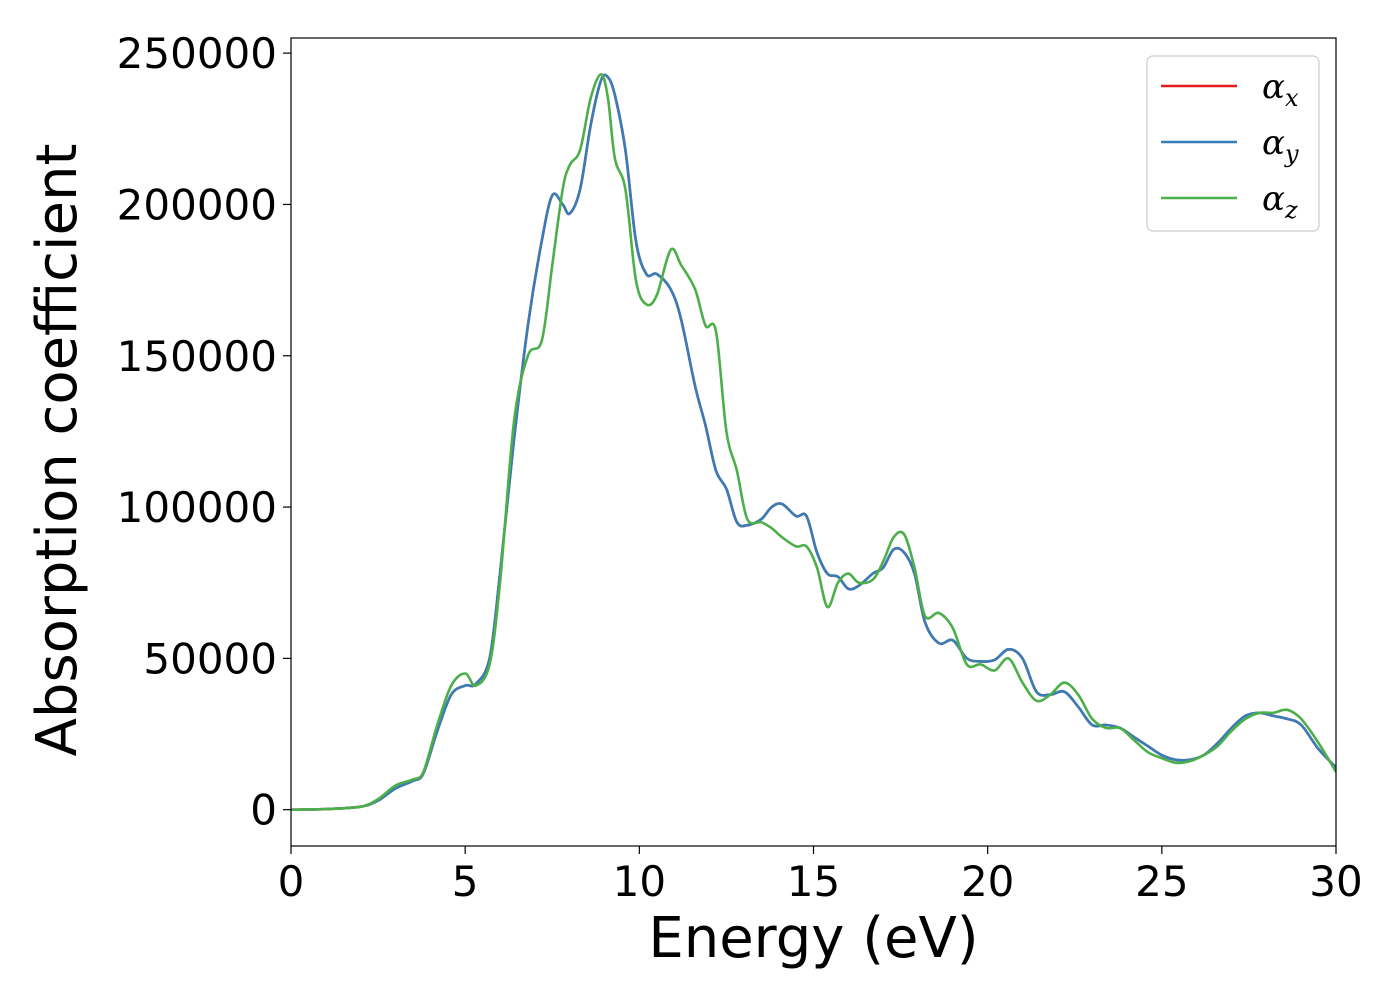 This screenshot has width=1400, height=1000. I want to click on x-tick-label: 15, so click(813, 881).